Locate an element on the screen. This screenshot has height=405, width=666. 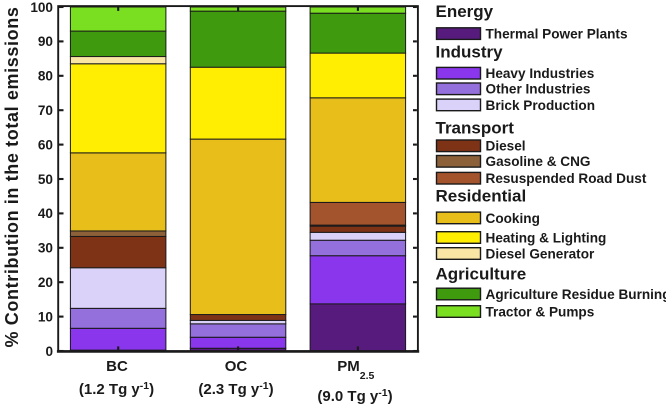
svg-text: Agriculture is located at coordinates (481, 274).